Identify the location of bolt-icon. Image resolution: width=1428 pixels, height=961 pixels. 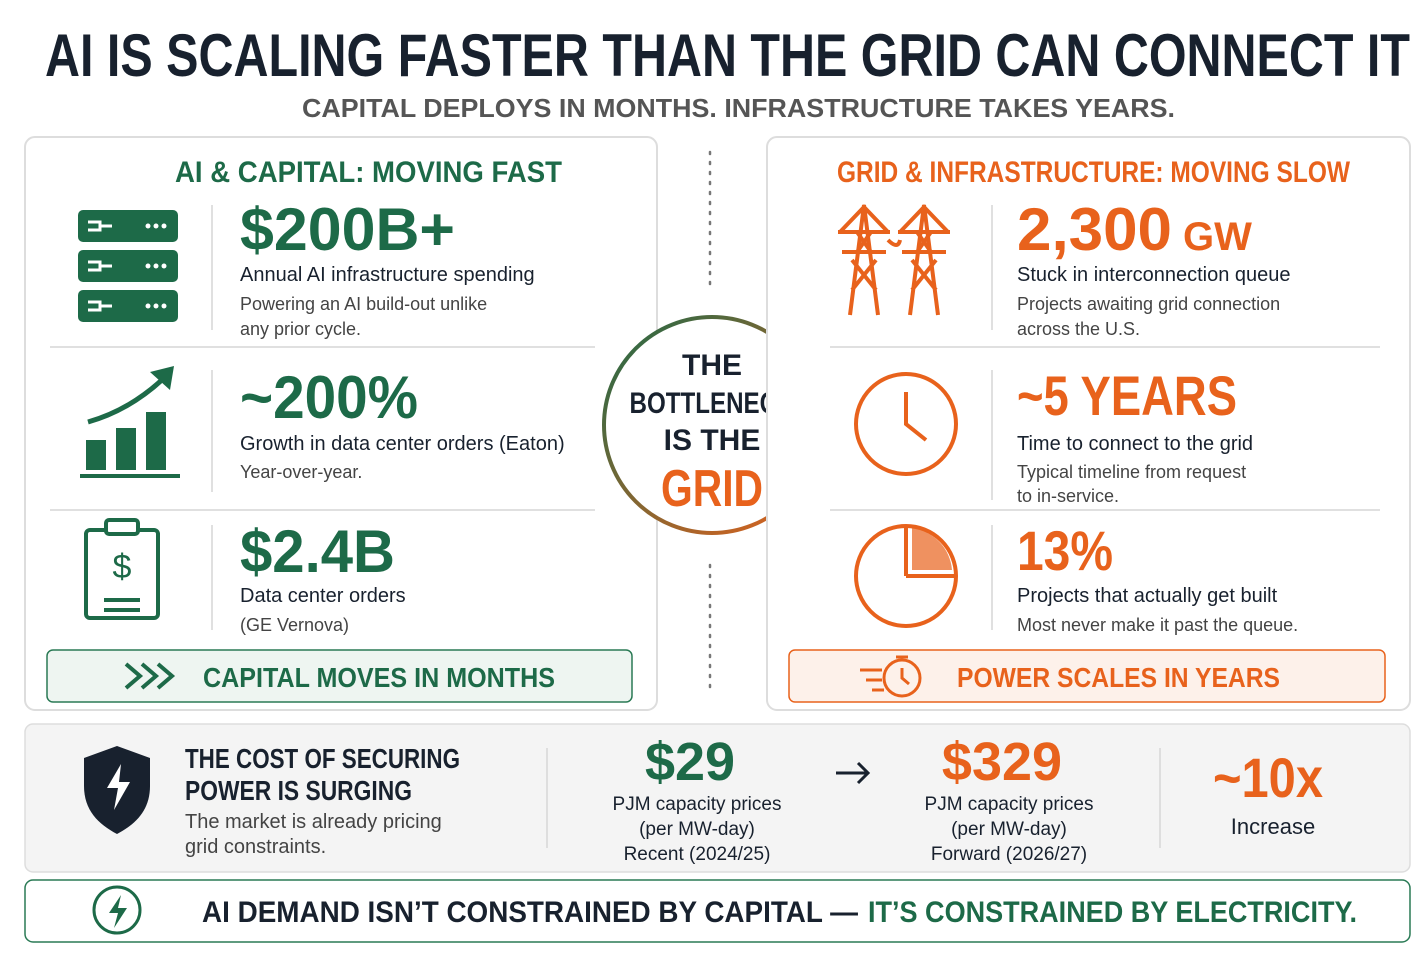
(117, 910).